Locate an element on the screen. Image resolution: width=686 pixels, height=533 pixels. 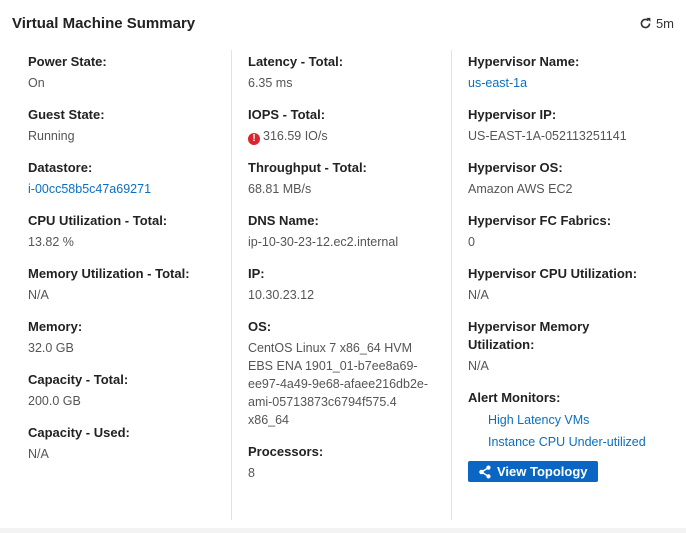
field-label: IP: is located at coordinates (256, 273).